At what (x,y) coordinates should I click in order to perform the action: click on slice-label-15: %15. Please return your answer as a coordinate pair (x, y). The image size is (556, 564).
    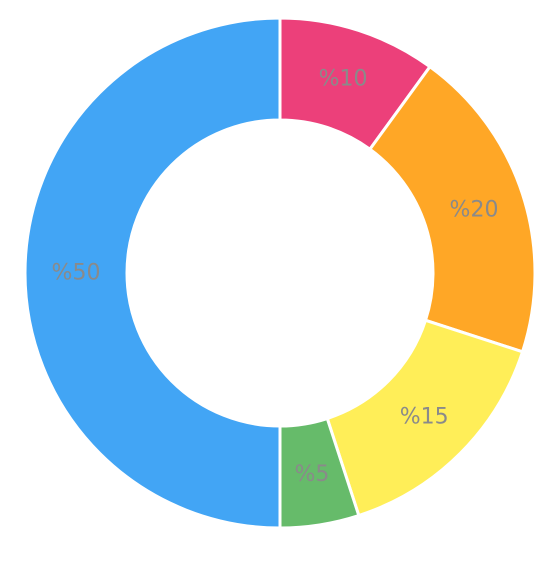
    Looking at the image, I should click on (424, 417).